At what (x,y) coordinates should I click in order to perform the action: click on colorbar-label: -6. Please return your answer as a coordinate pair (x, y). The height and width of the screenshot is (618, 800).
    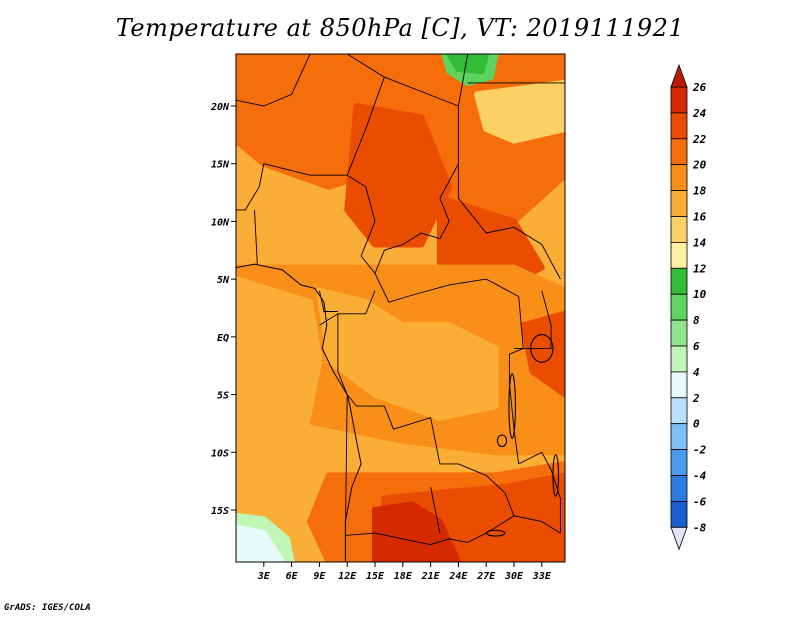
    Looking at the image, I should click on (700, 501).